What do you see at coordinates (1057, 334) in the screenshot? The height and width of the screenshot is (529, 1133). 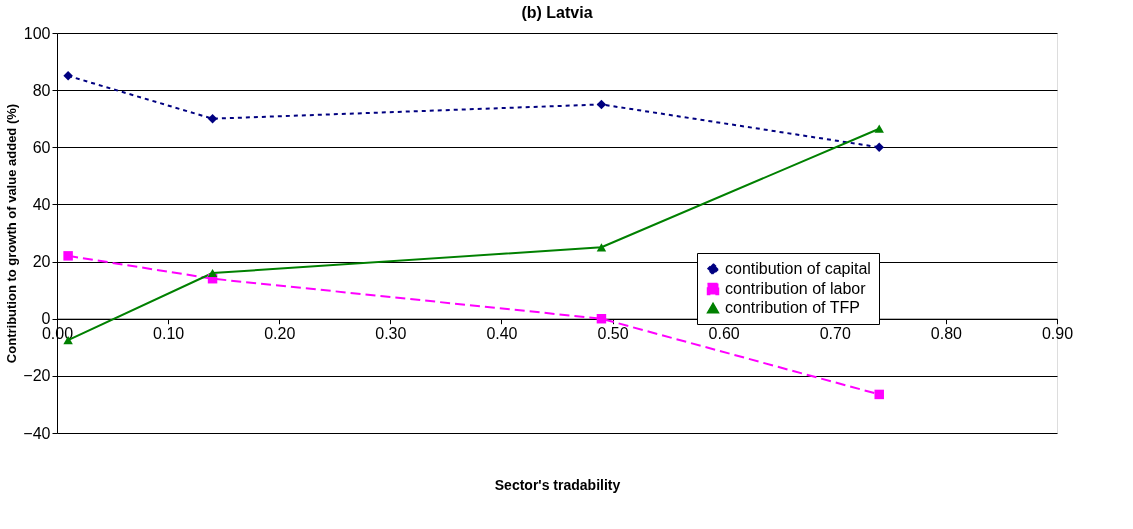 I see `x-tick-label: 0.90` at bounding box center [1057, 334].